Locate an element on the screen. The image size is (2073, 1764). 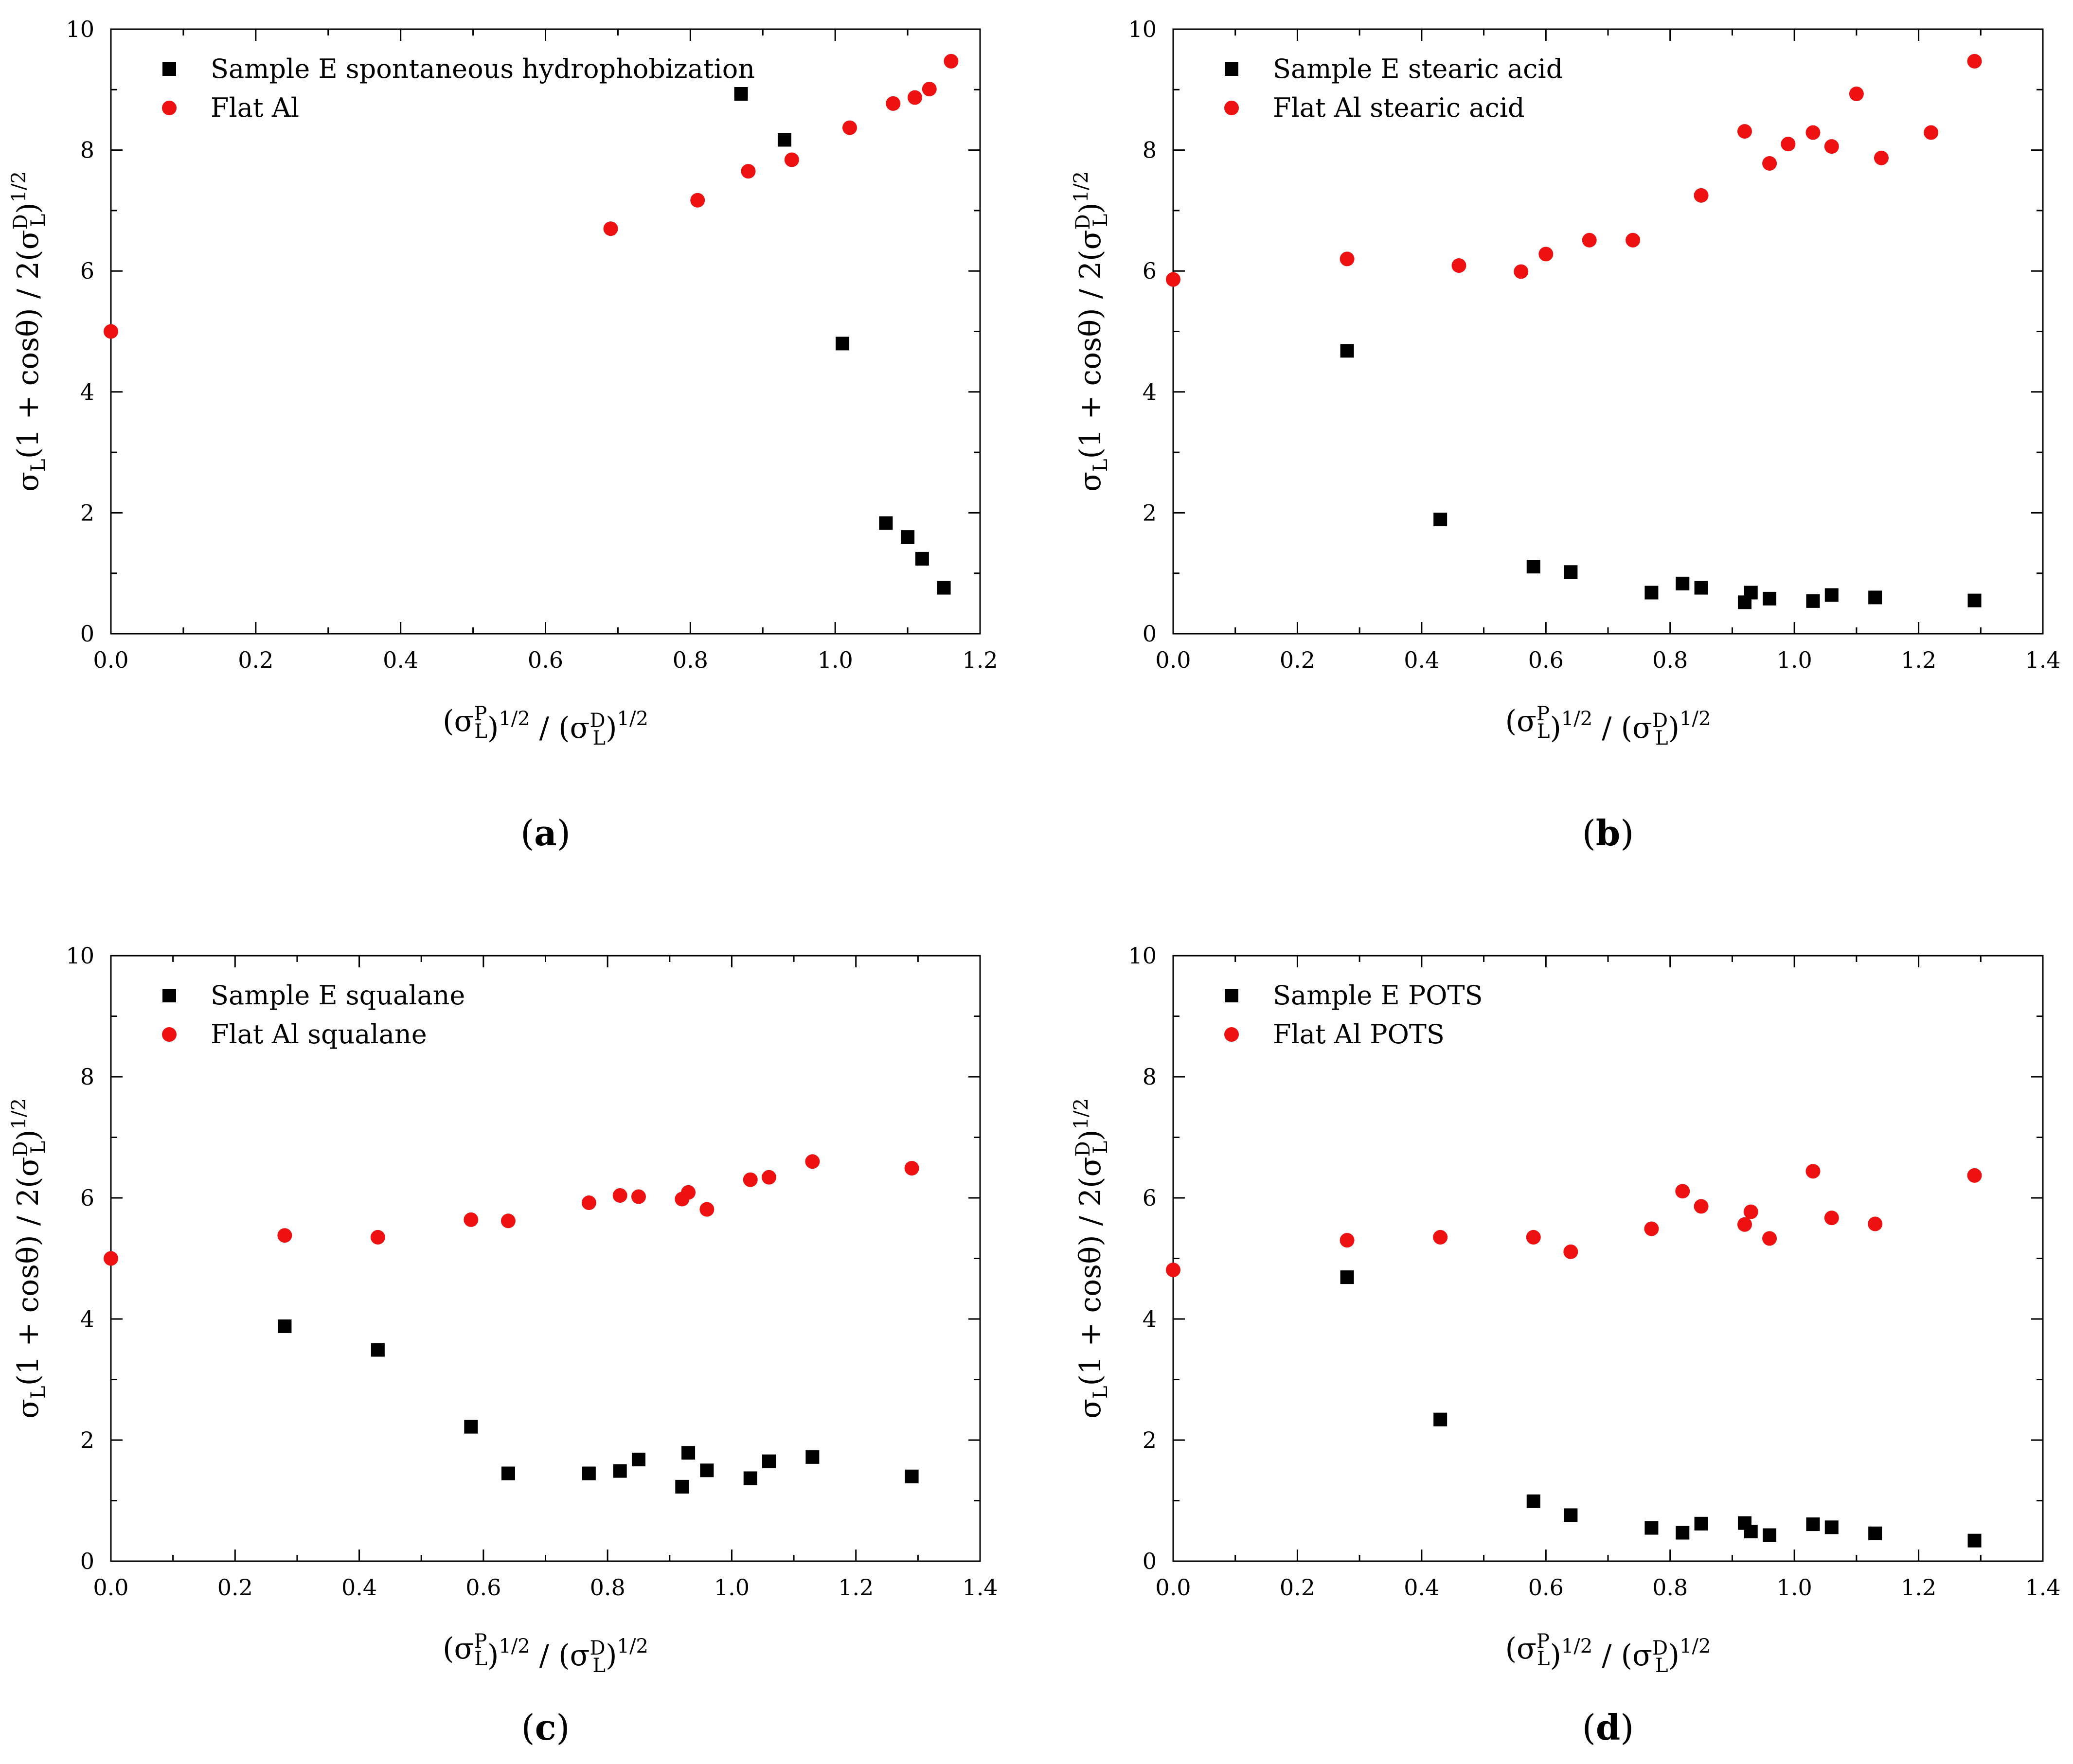
panel-caption: (a) is located at coordinates (545, 833).